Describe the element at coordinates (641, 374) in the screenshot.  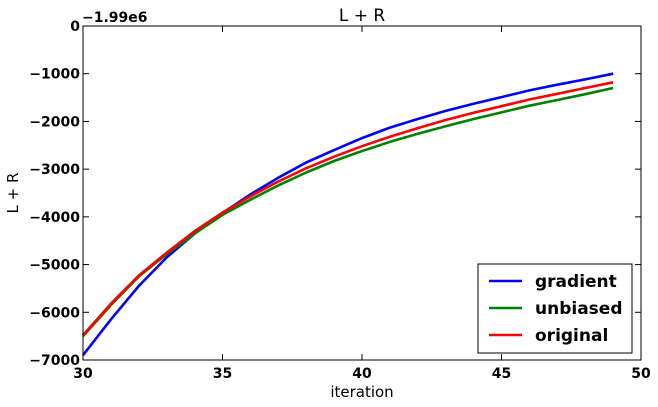
I see `x-tick-label: 50` at that location.